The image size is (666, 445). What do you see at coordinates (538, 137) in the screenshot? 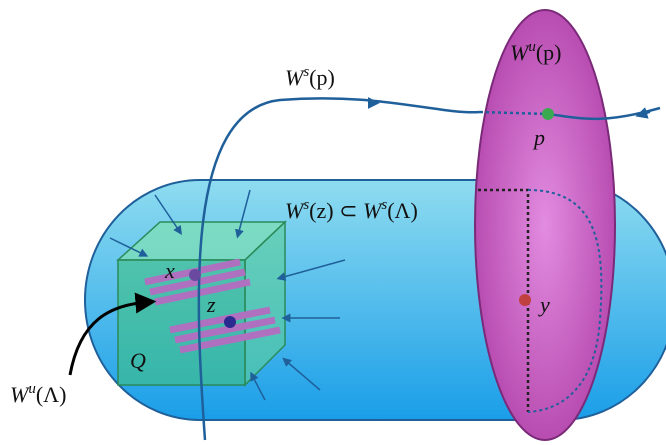
I see `label: p` at bounding box center [538, 137].